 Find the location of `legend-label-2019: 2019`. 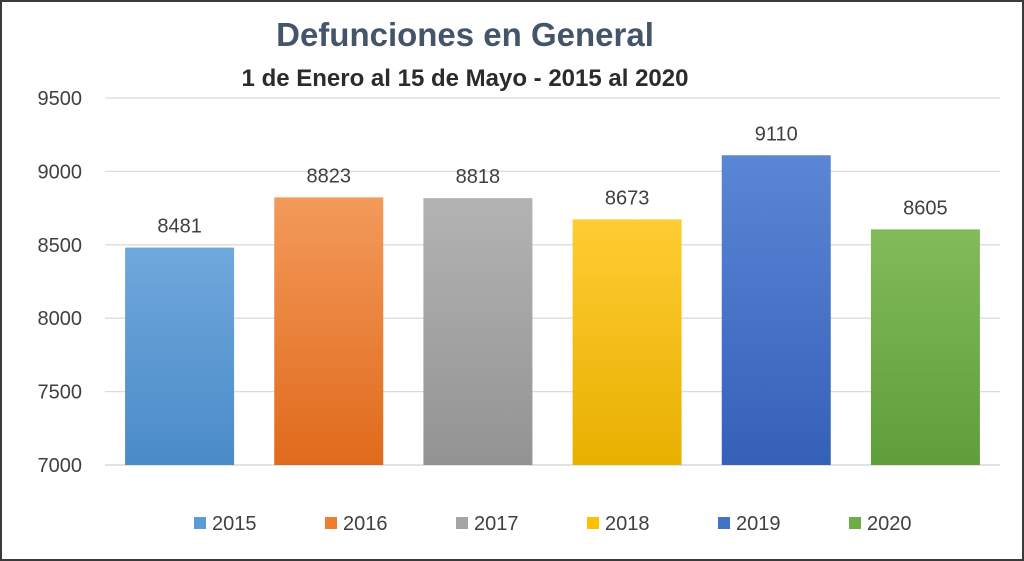

legend-label-2019: 2019 is located at coordinates (758, 524).